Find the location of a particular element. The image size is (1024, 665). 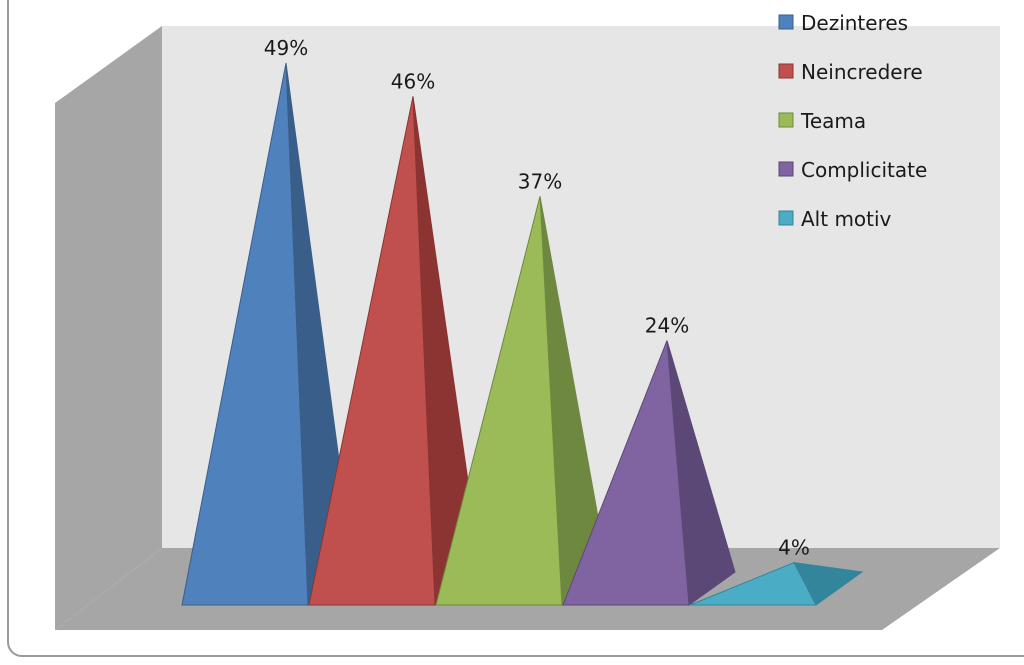

legend-item: Neincredere is located at coordinates (850, 72).